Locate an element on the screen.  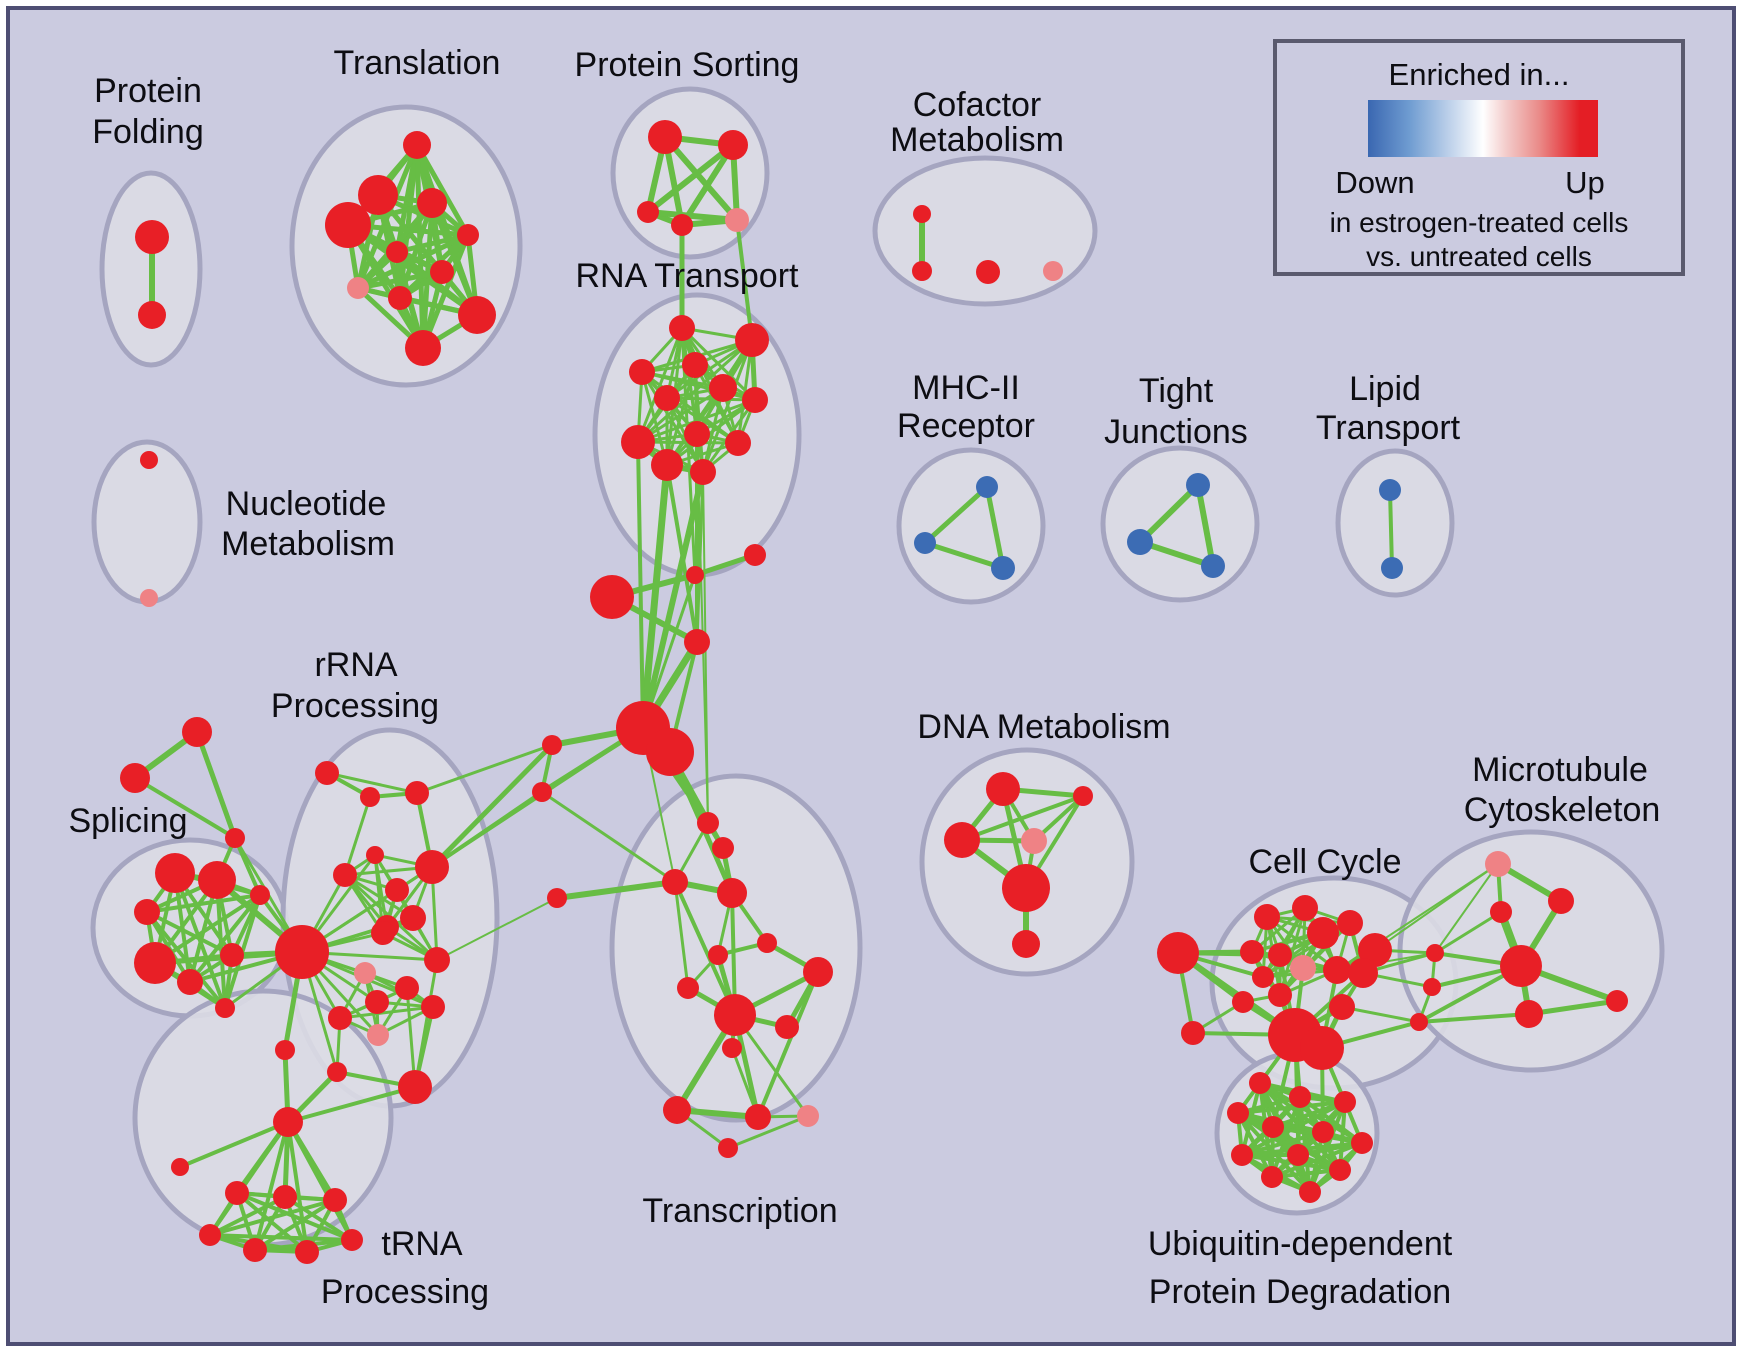
cluster-mhc-ii-receptor-label-1: Receptor is located at coordinates (966, 426).